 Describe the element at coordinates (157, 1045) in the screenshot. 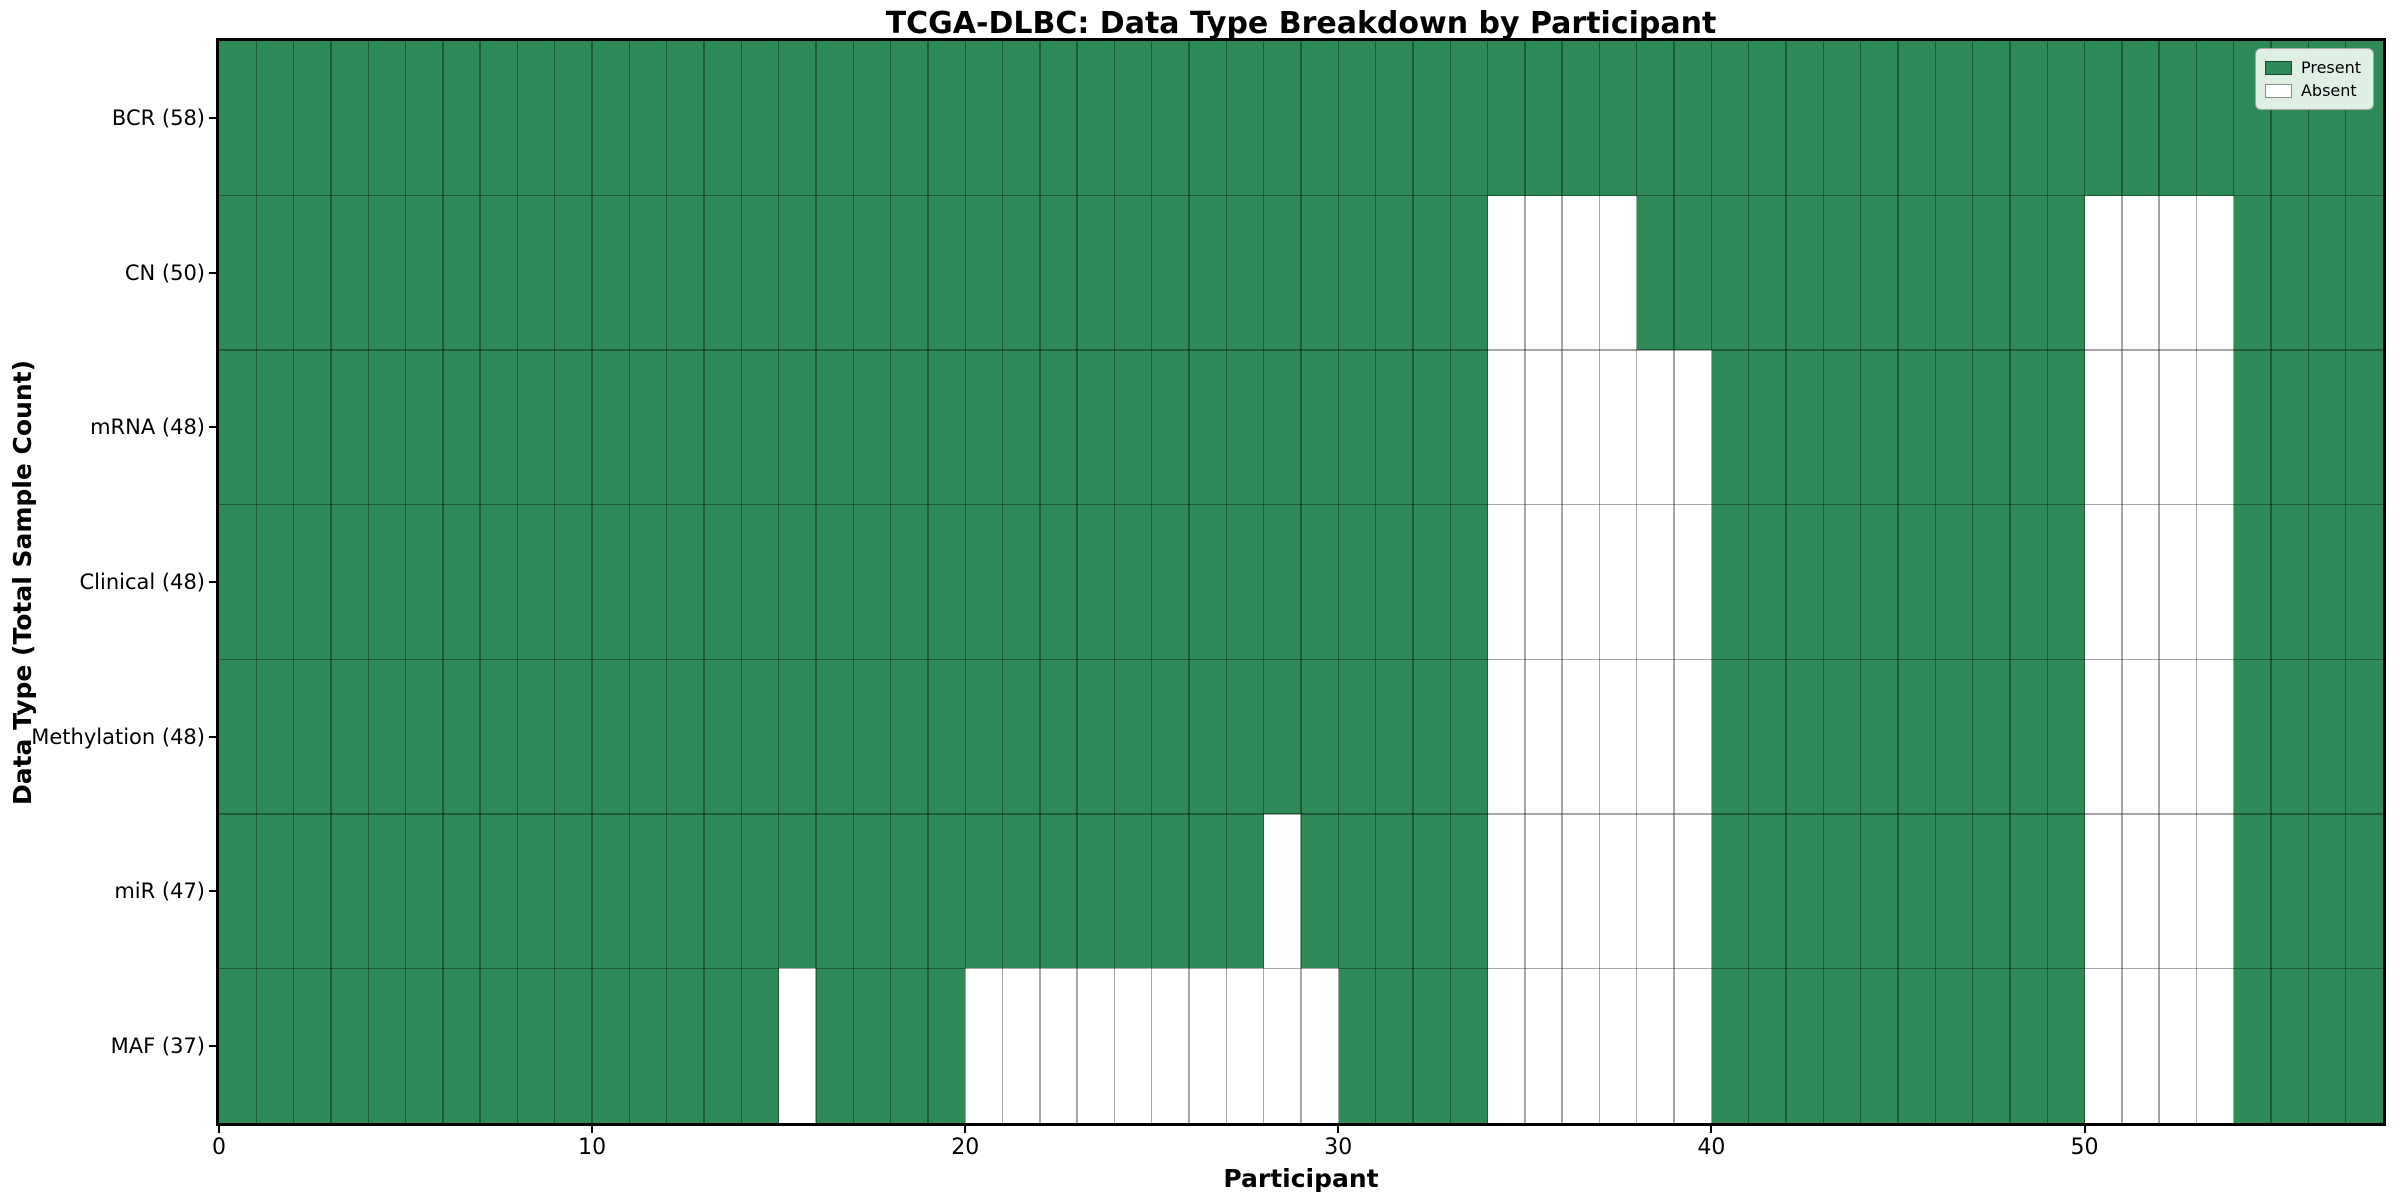

I see `y-tick-label-MAF: MAF (37)` at that location.